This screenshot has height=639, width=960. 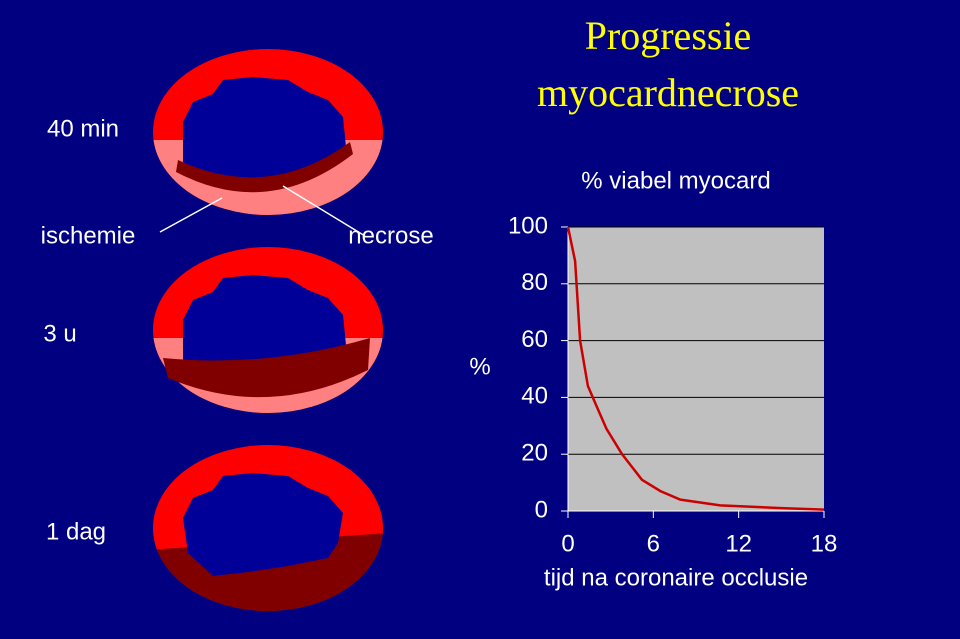 I want to click on y-tick-label: 60, so click(x=534, y=339).